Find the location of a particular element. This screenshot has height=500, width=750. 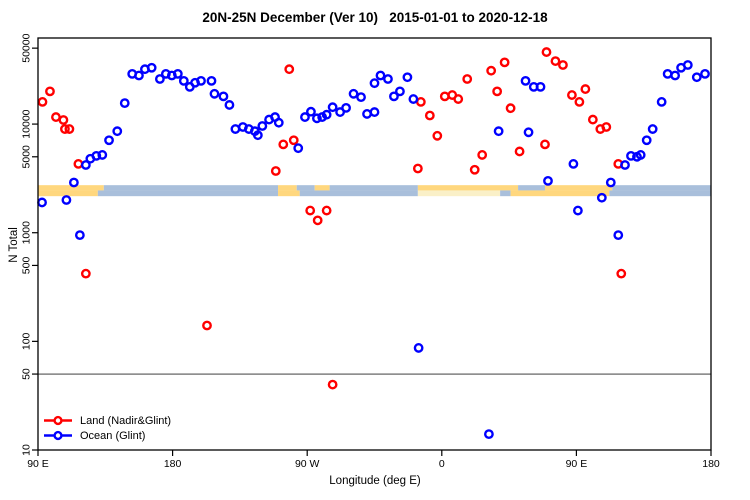

svg-text: 90 W is located at coordinates (307, 464).